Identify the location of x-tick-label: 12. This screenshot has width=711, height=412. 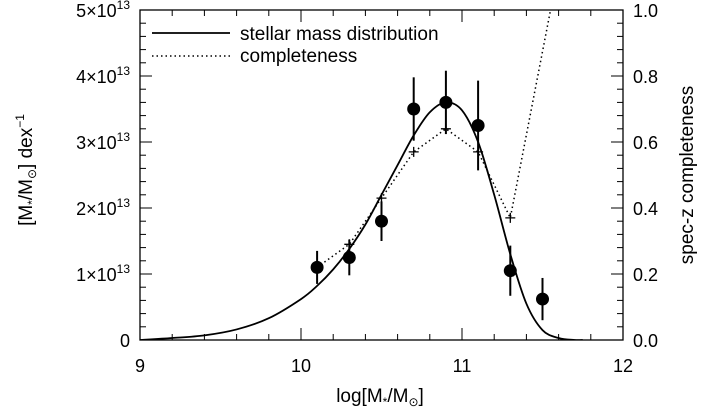
(623, 366).